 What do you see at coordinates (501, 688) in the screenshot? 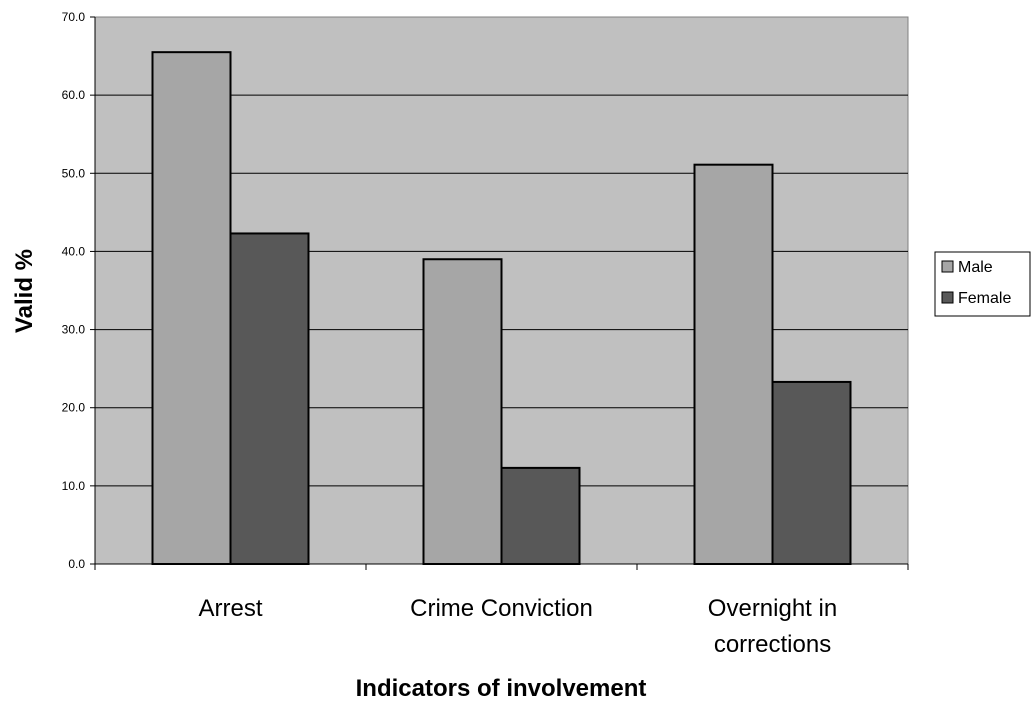
I see `x-axis-title: Indicators of involvement` at bounding box center [501, 688].